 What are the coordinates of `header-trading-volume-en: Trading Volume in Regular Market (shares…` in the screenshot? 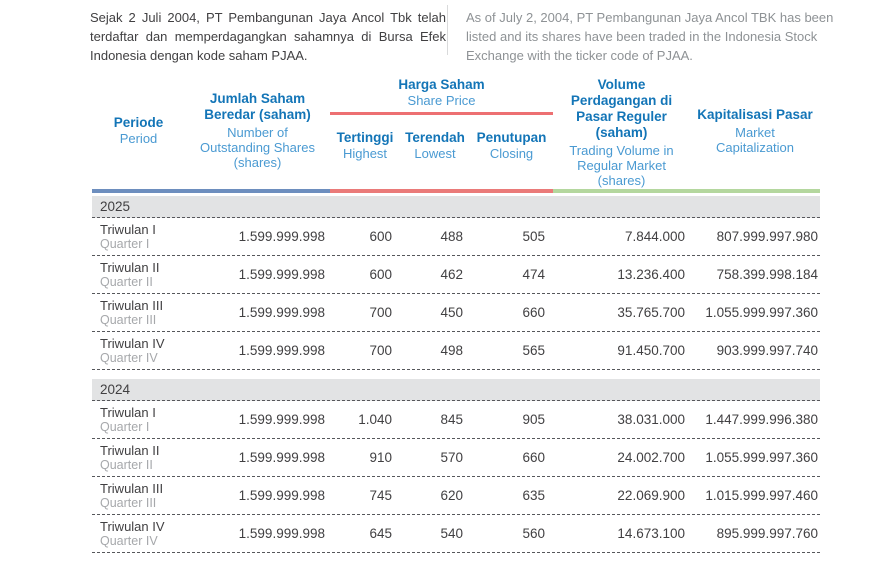 It's located at (621, 165).